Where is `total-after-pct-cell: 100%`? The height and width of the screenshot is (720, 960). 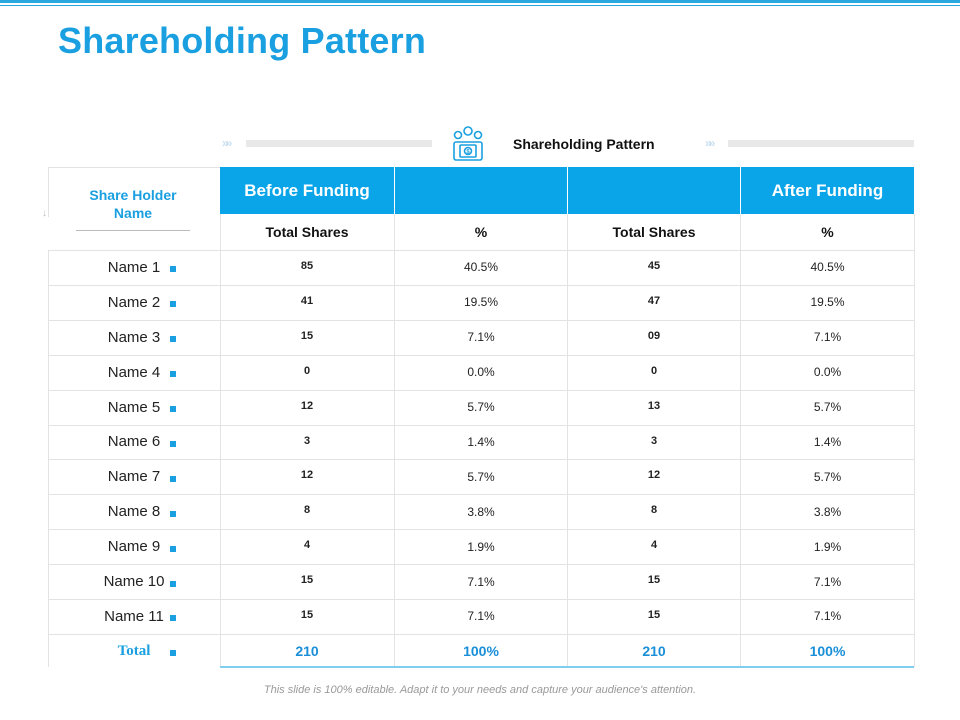
total-after-pct-cell: 100% is located at coordinates (827, 651).